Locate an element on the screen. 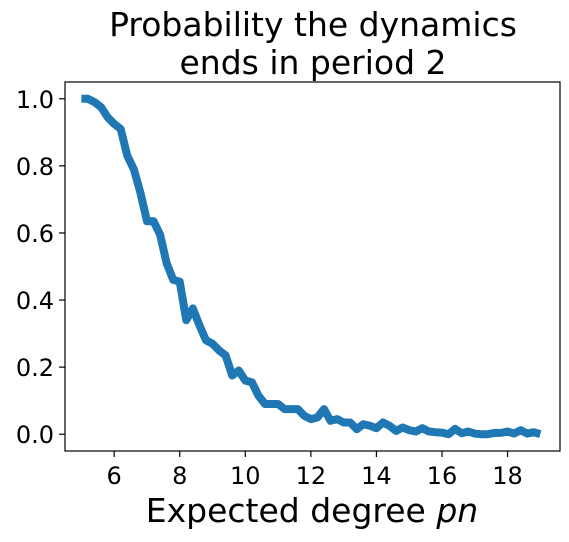 The width and height of the screenshot is (569, 542). y-tick-label: 0.0 is located at coordinates (35, 435).